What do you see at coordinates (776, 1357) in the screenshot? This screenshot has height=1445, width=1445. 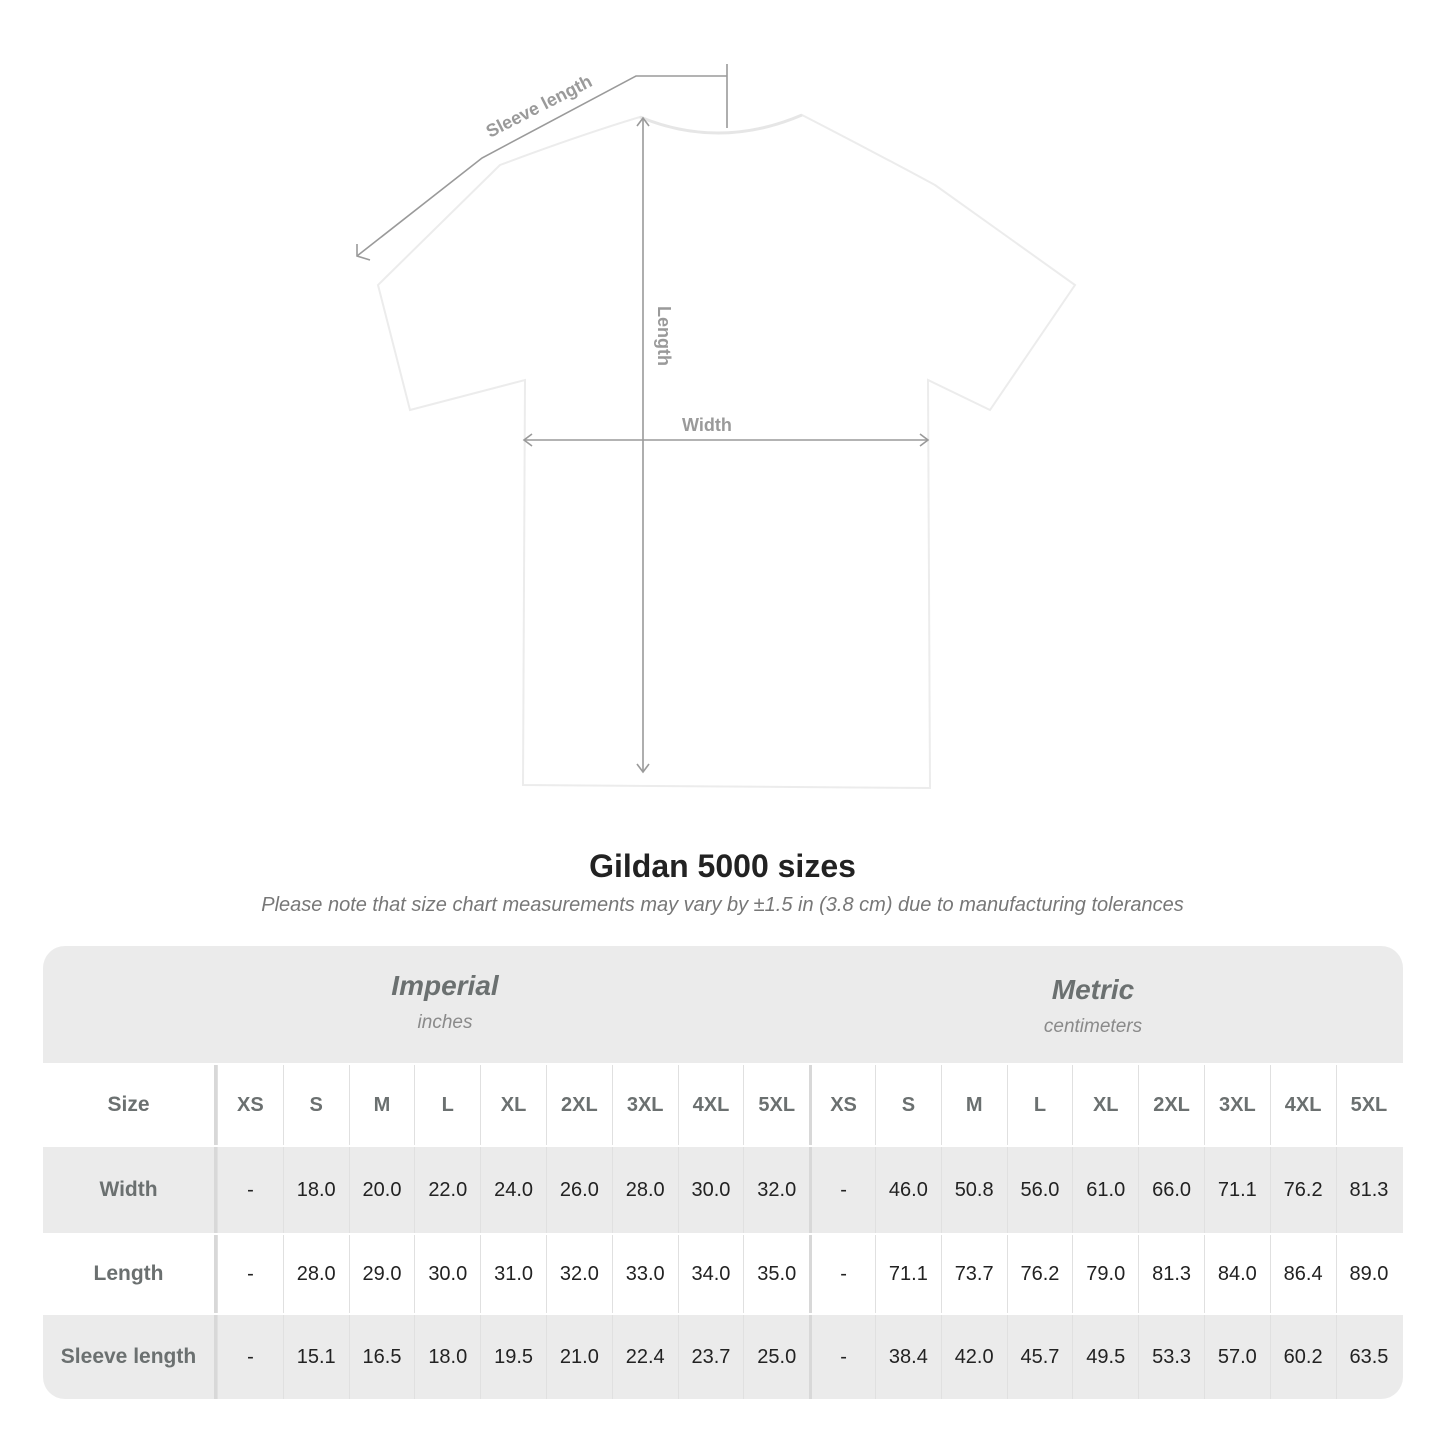 I see `value-cell-imperial: 25.0` at bounding box center [776, 1357].